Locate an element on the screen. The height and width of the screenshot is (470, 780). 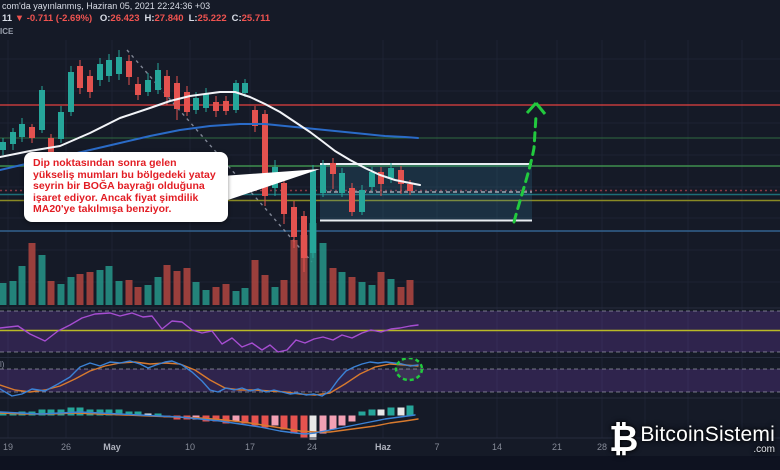
time-axis: 19 26 May 10 17 24 Haz 7 14 21 28 is located at coordinates (390, 447).